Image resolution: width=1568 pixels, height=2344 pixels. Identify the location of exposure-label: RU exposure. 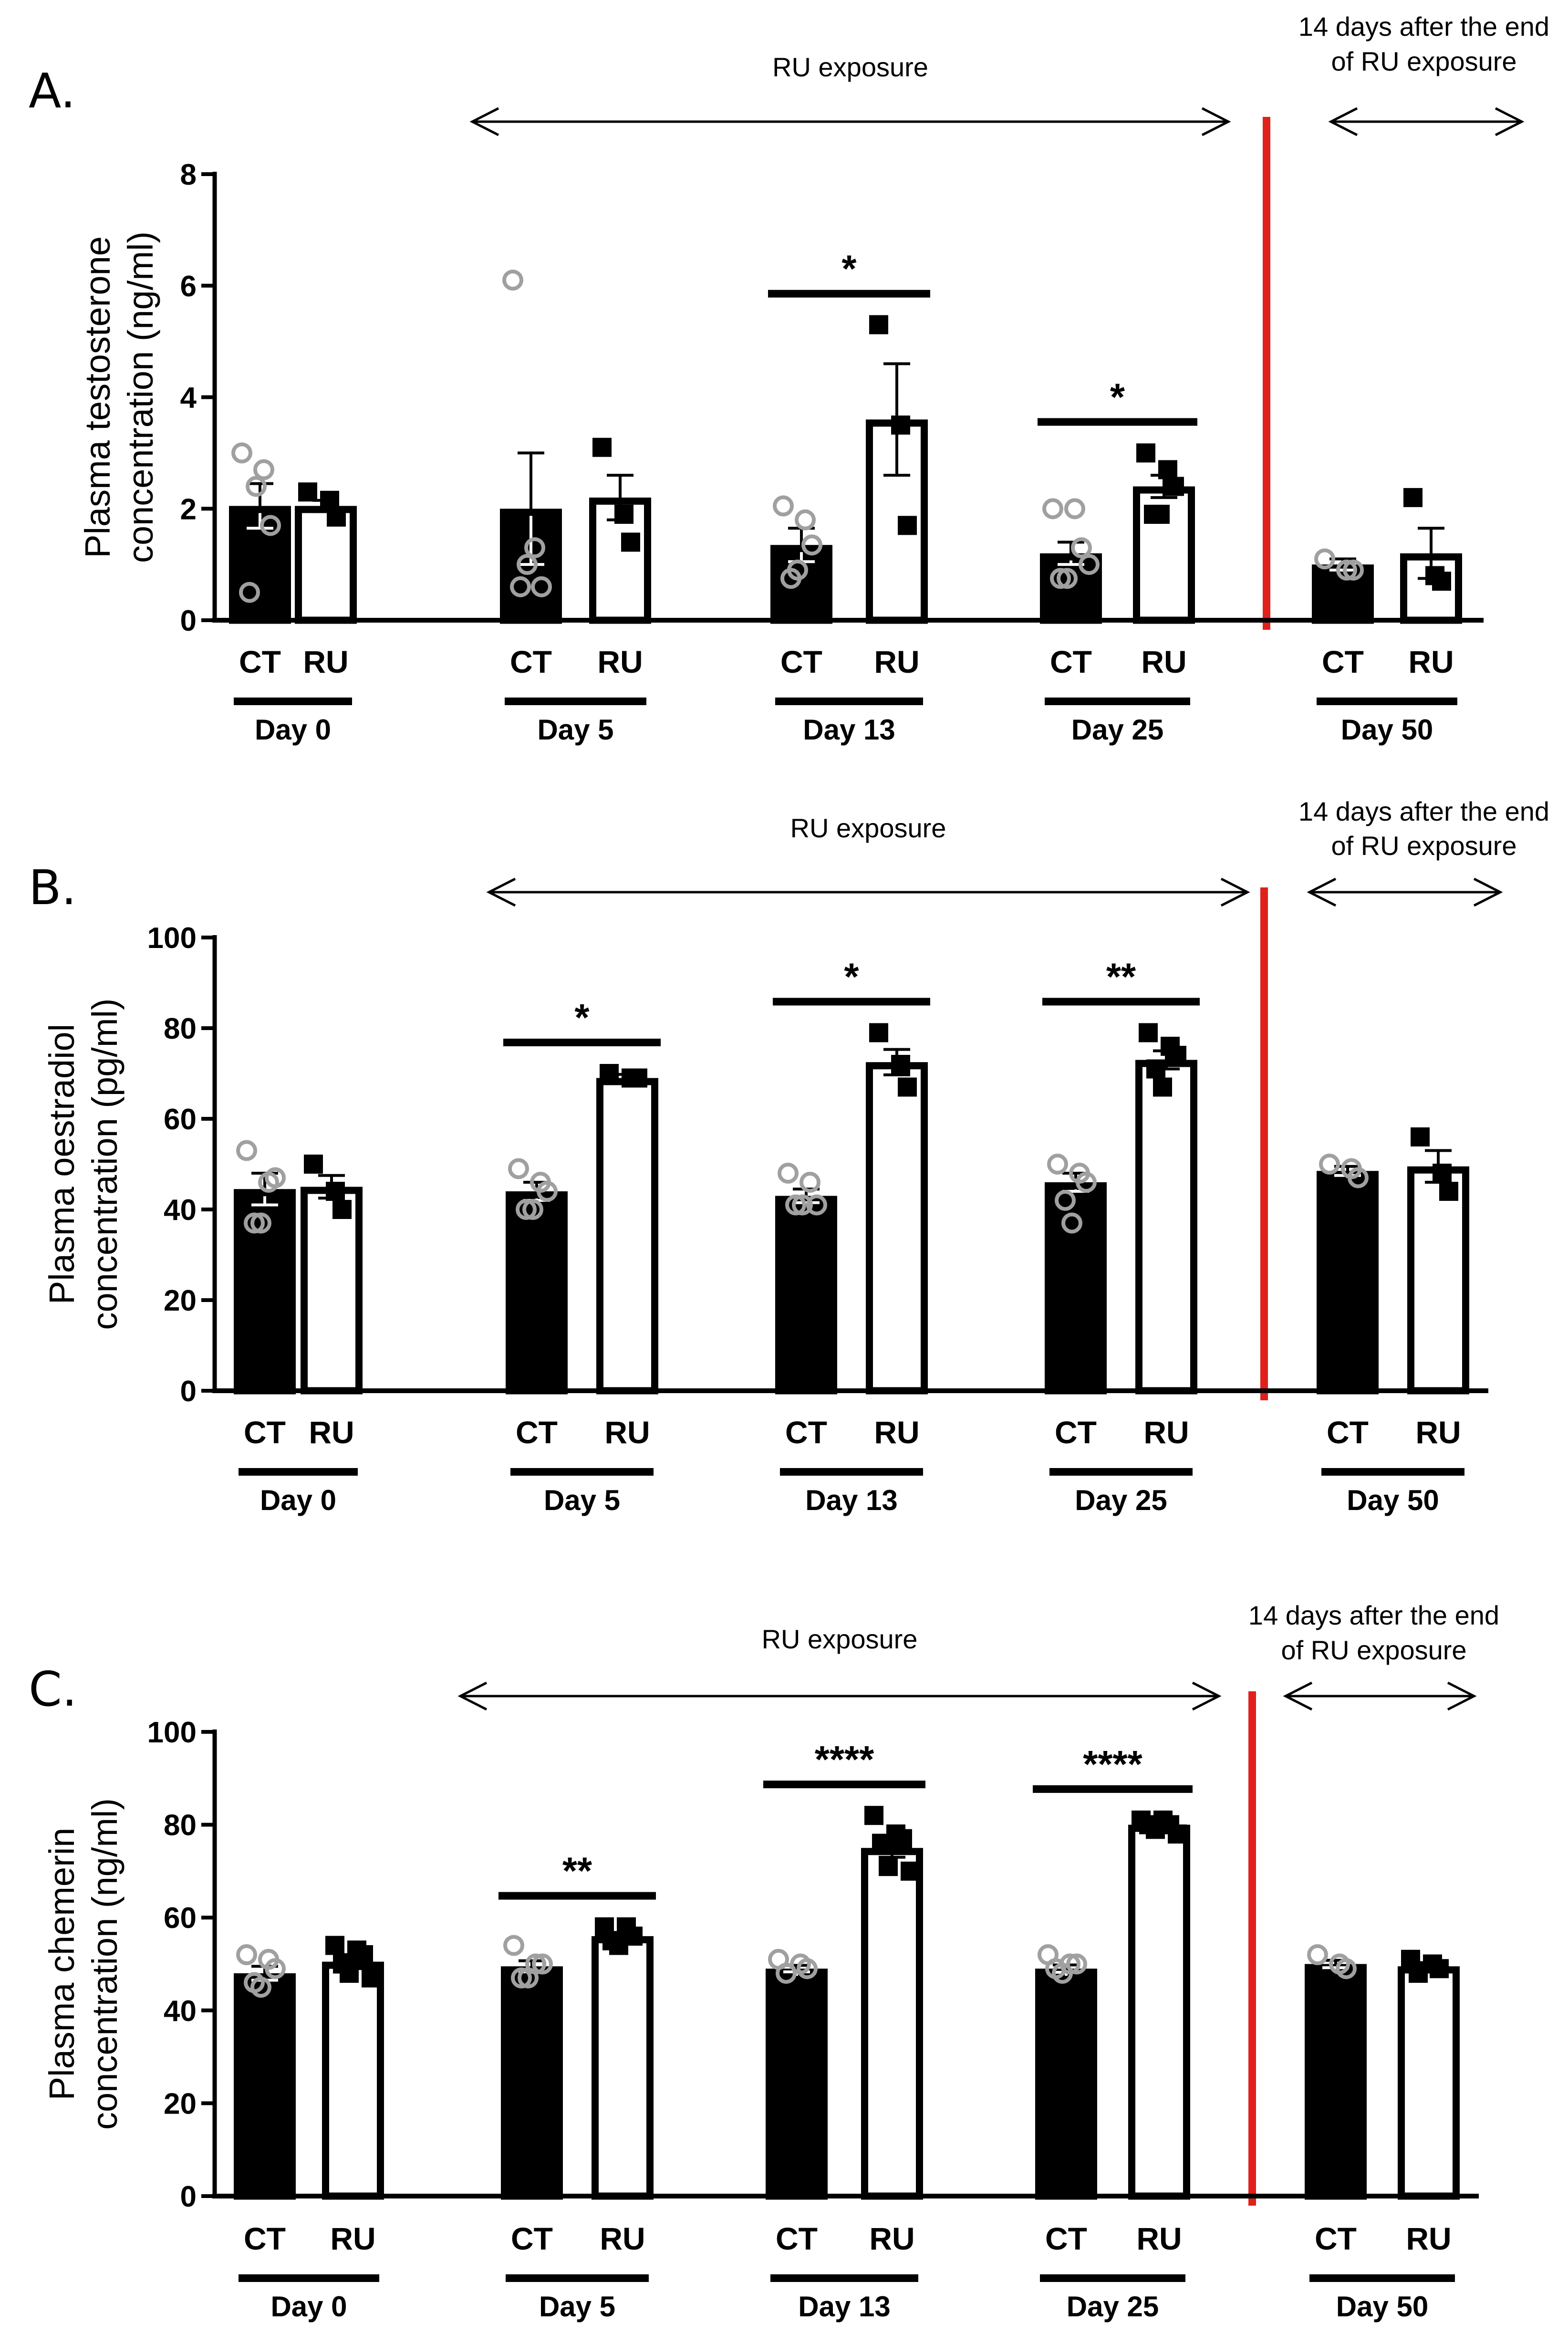
(868, 828).